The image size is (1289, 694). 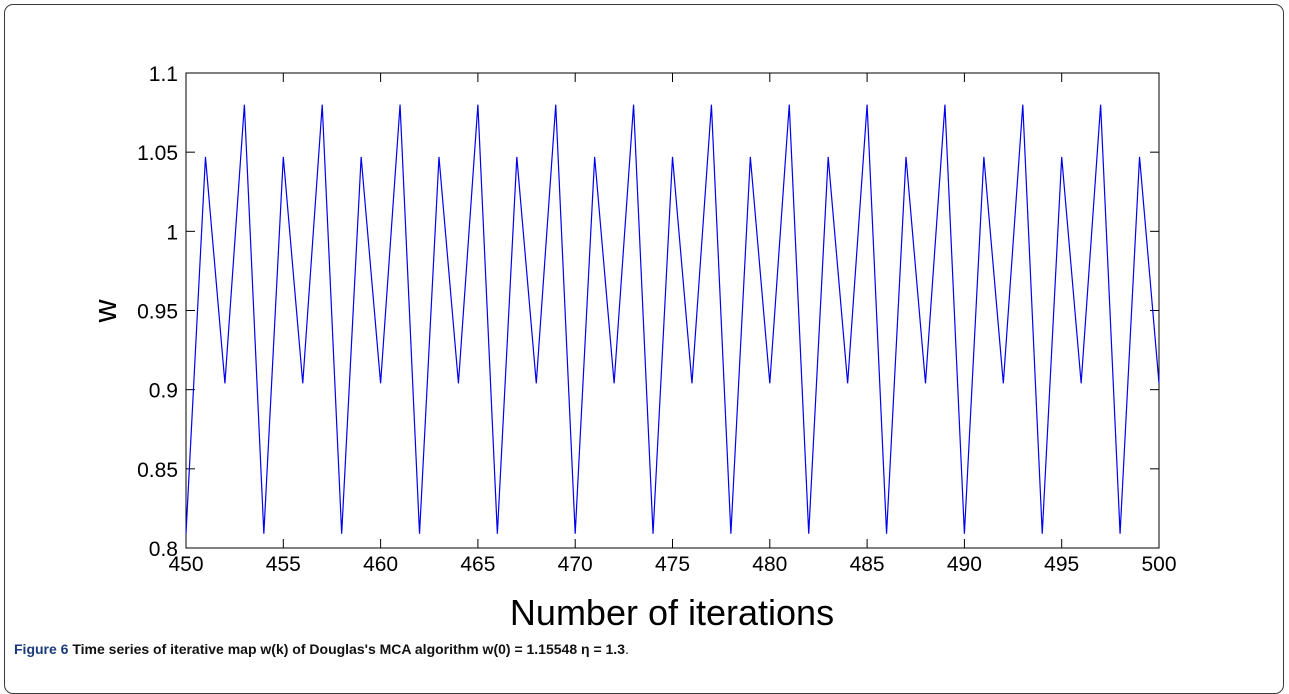 I want to click on y-tick-label: 0.8, so click(x=163, y=549).